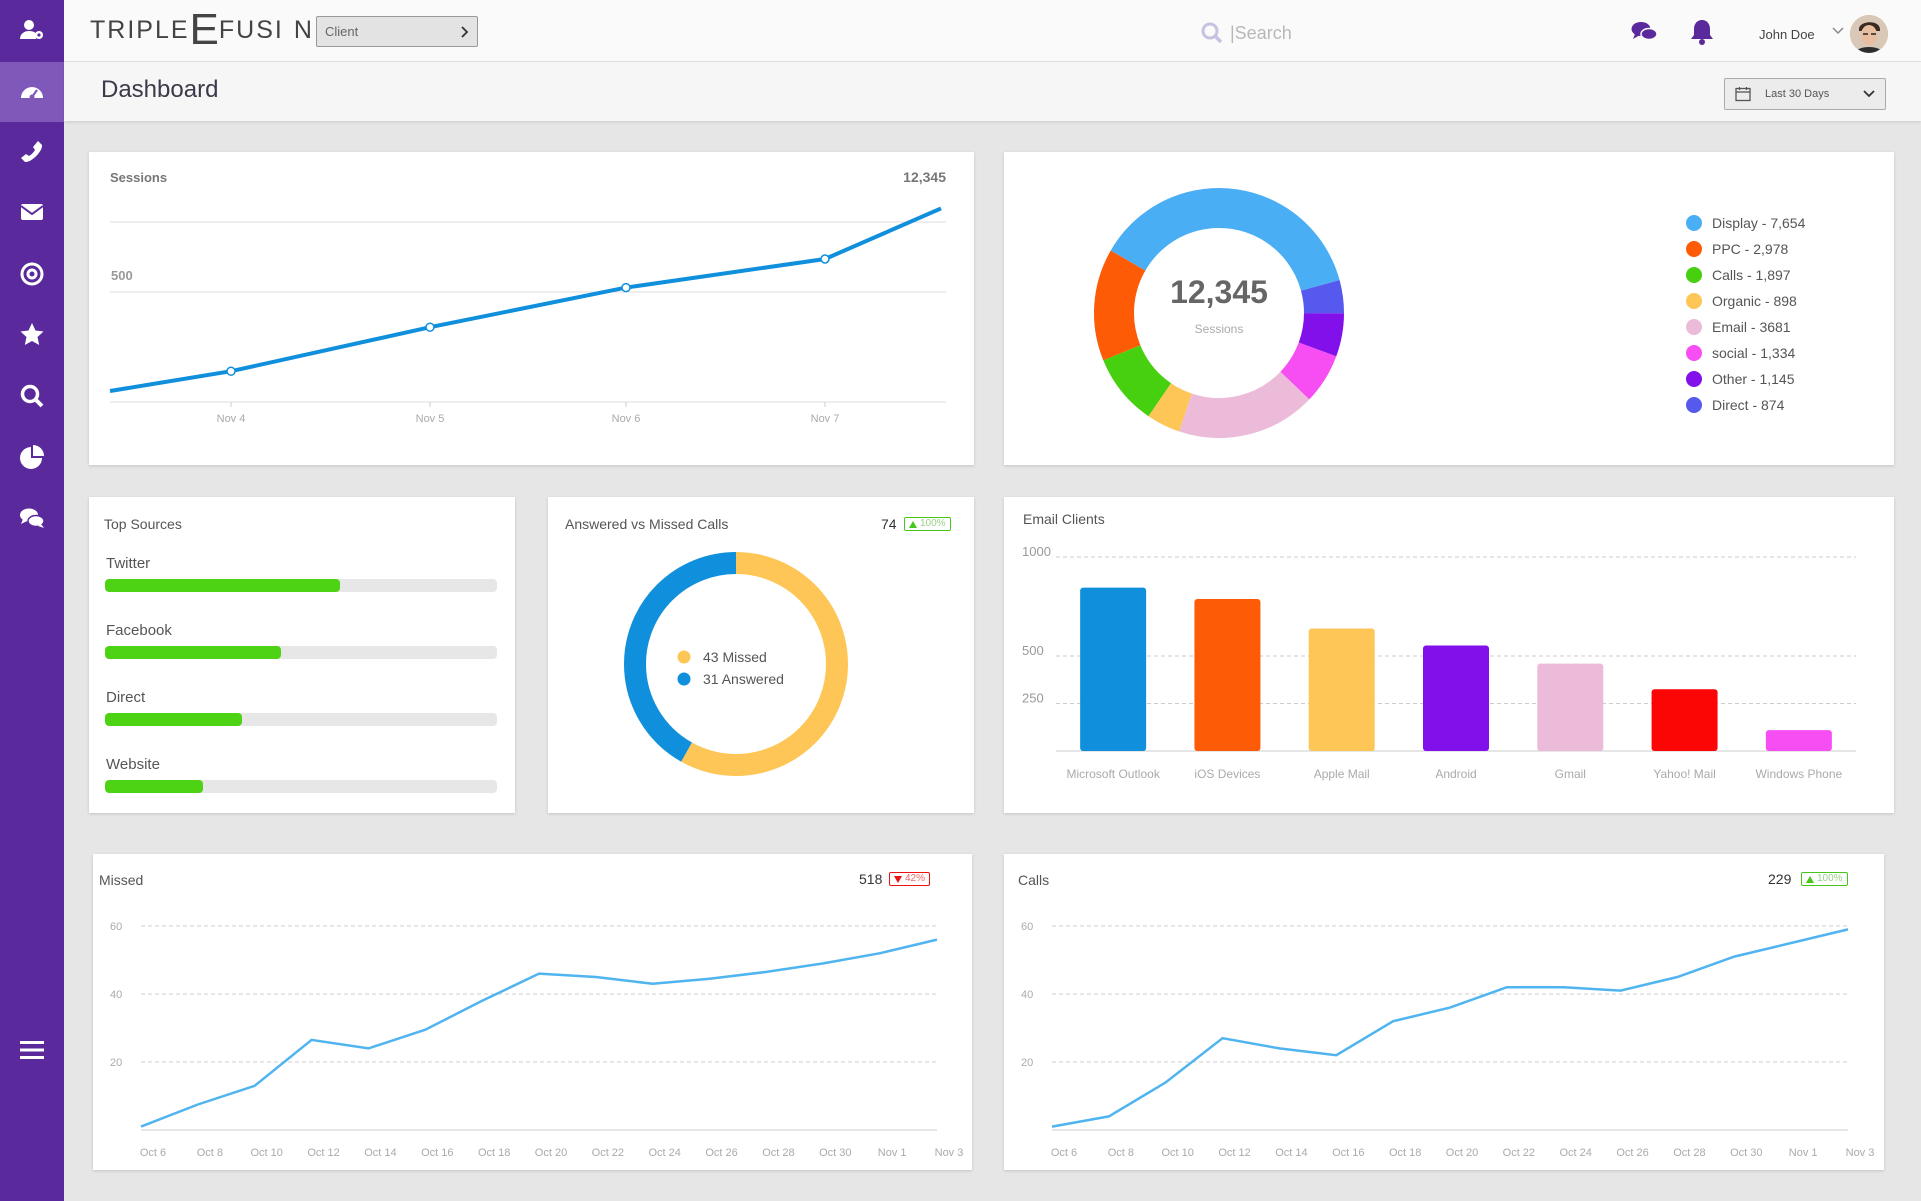 The image size is (1921, 1201). I want to click on client-selector: Client, so click(397, 31).